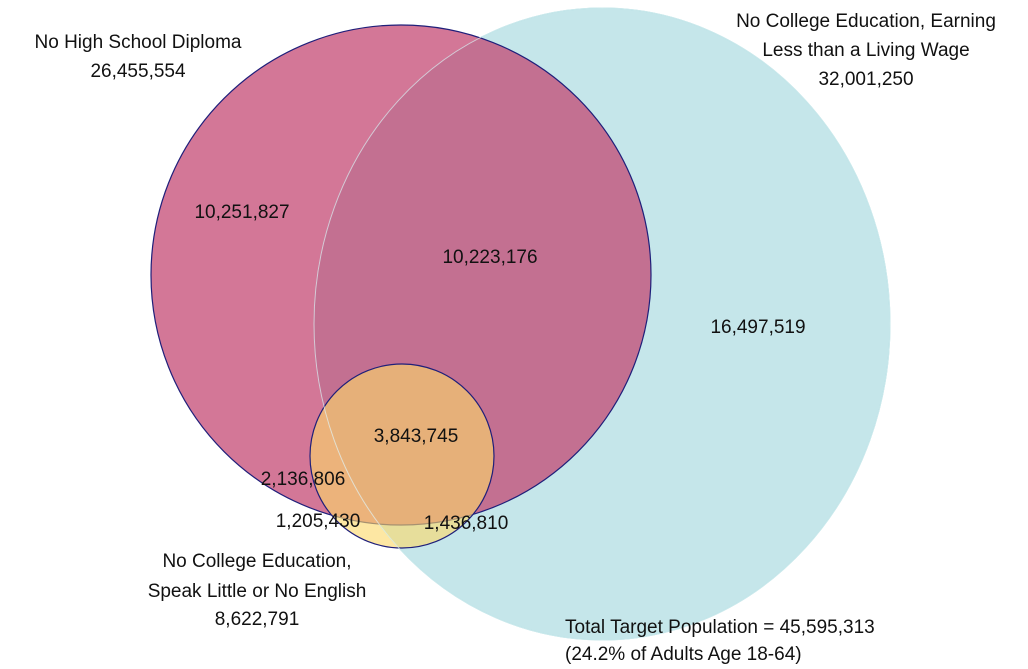 This screenshot has height=669, width=1028. I want to click on region-label: 10,223,176, so click(489, 257).